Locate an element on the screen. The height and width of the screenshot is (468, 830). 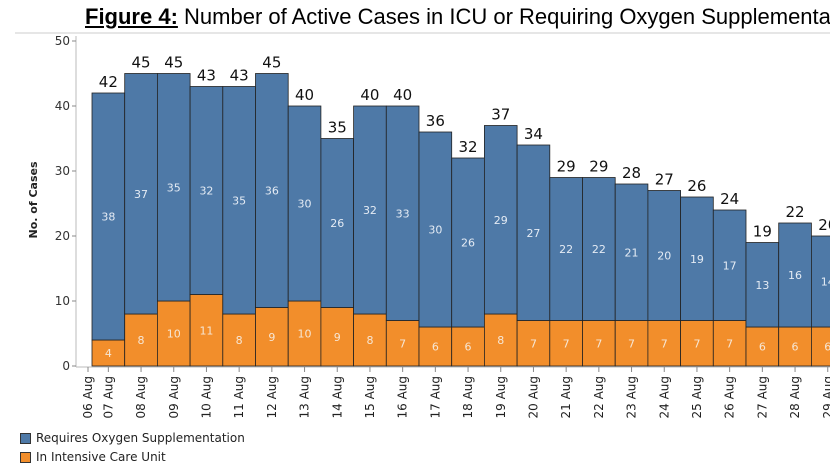
total-label: 32 is located at coordinates (468, 147).